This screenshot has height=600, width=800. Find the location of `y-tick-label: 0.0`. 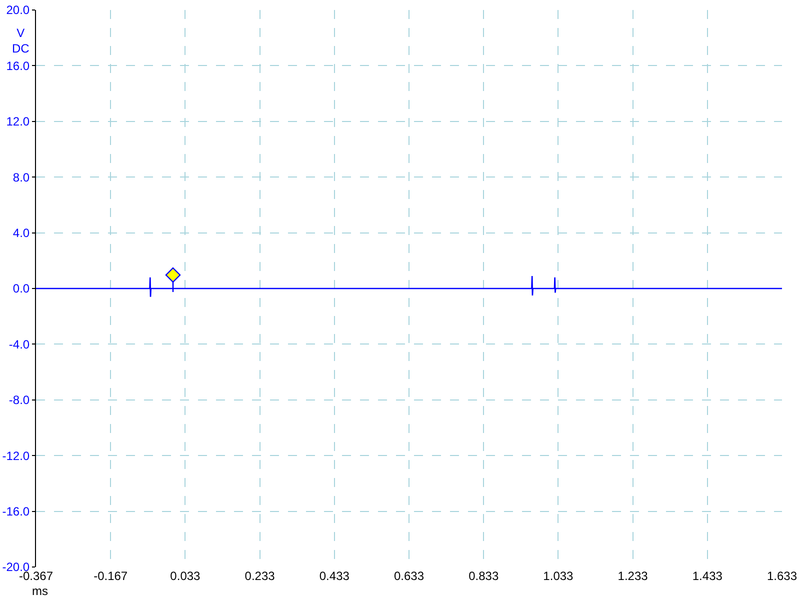

y-tick-label: 0.0 is located at coordinates (21, 289).